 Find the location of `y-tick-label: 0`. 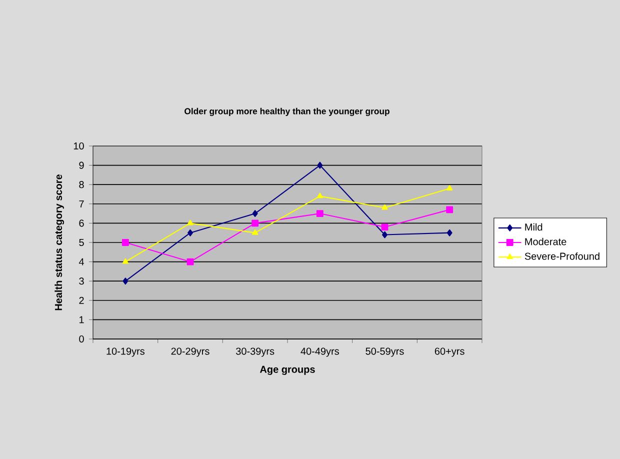

y-tick-label: 0 is located at coordinates (81, 339).